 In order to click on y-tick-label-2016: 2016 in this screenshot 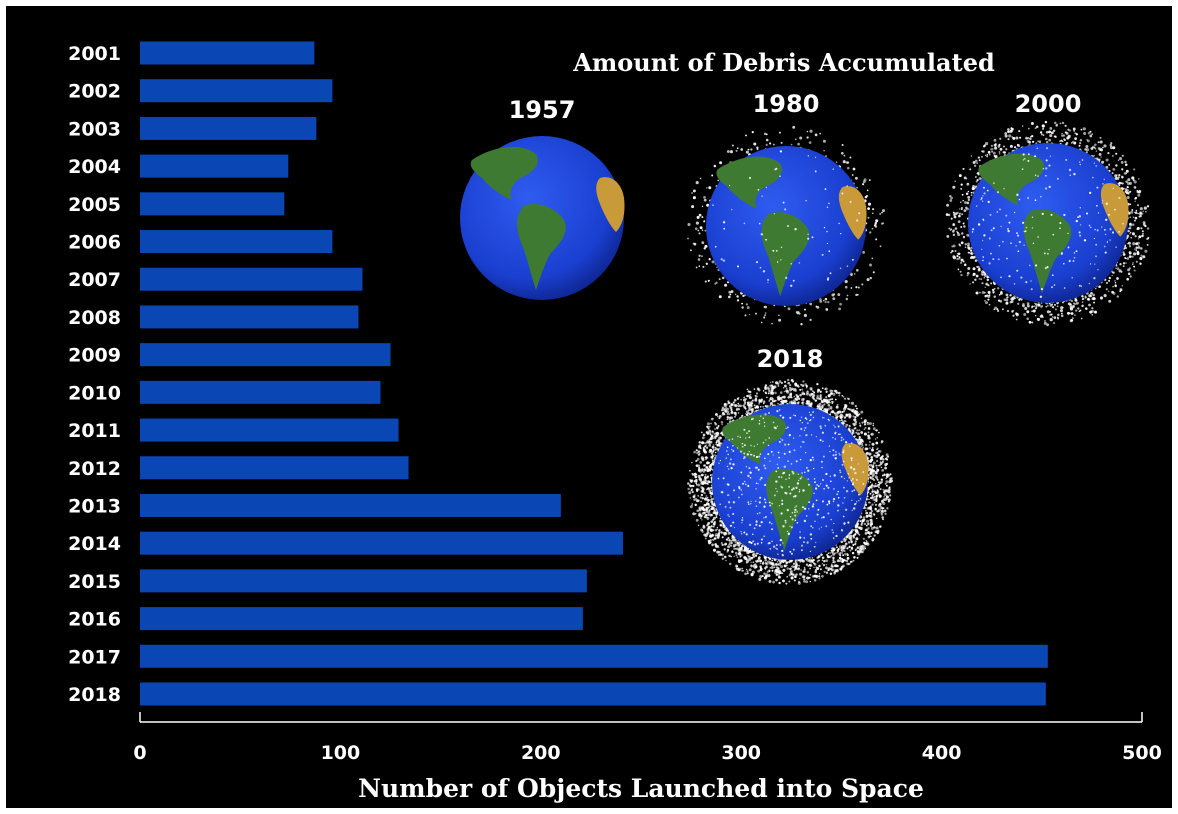, I will do `click(94, 620)`.